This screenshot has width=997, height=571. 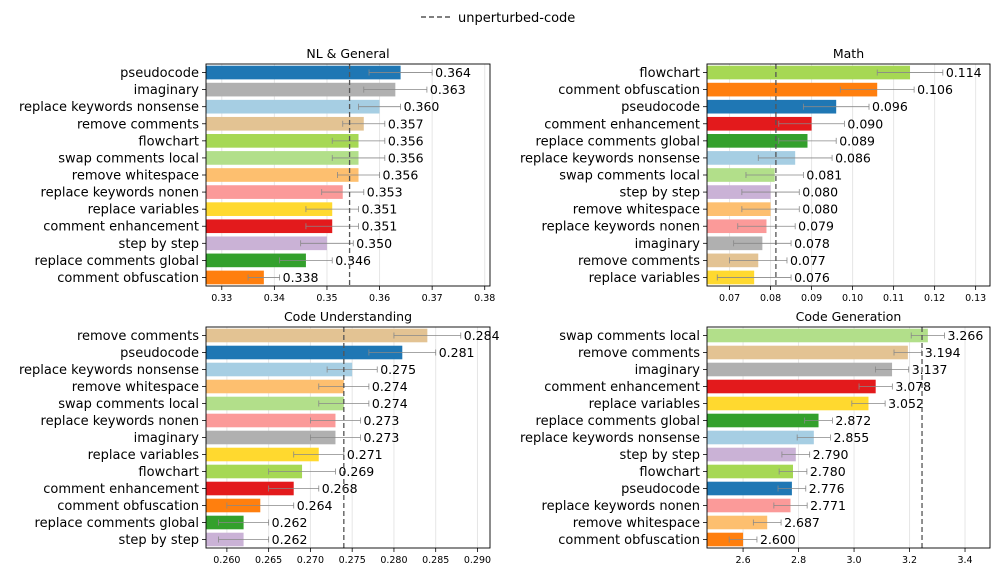 What do you see at coordinates (772, 106) in the screenshot?
I see `bar-pseudocode` at bounding box center [772, 106].